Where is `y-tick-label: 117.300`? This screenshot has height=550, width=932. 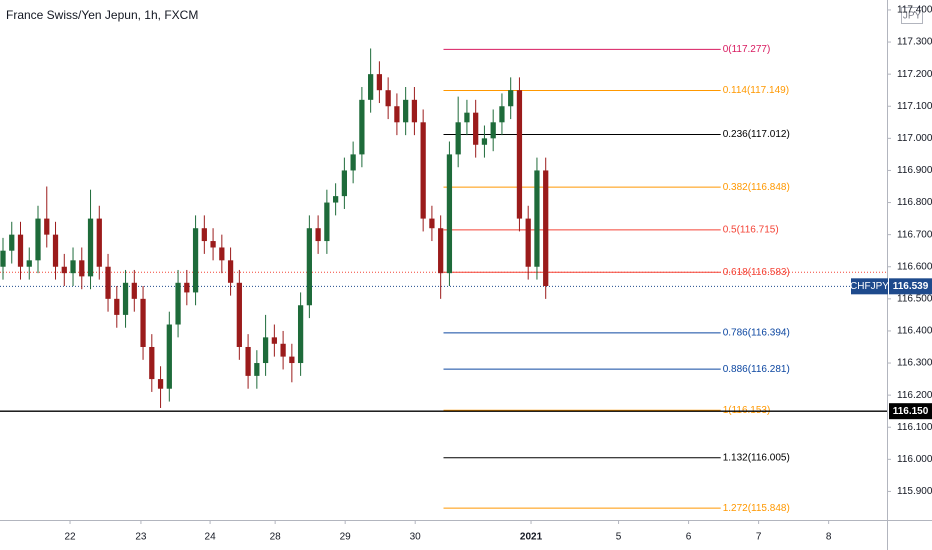 y-tick-label: 117.300 is located at coordinates (914, 42).